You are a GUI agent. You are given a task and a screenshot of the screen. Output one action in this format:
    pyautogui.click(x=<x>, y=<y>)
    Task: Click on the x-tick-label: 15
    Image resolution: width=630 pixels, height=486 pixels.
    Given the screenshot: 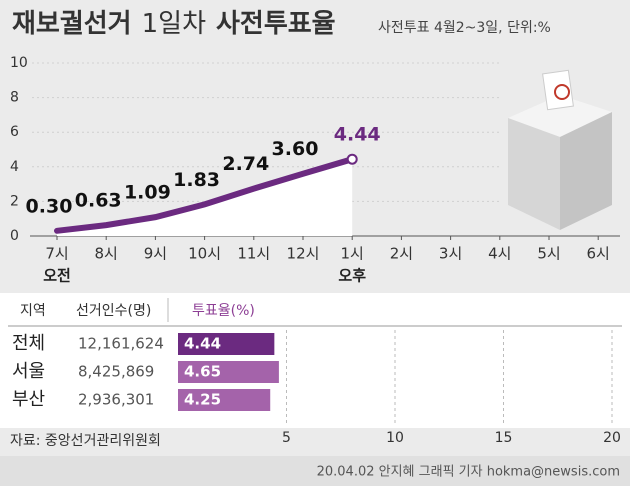 What is the action you would take?
    pyautogui.click(x=504, y=438)
    